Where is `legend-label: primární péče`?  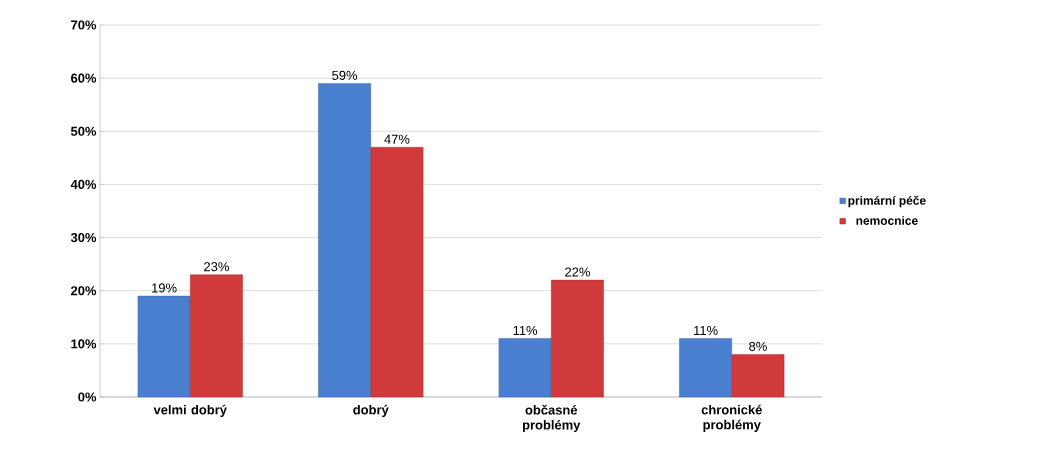
legend-label: primární péče is located at coordinates (887, 201).